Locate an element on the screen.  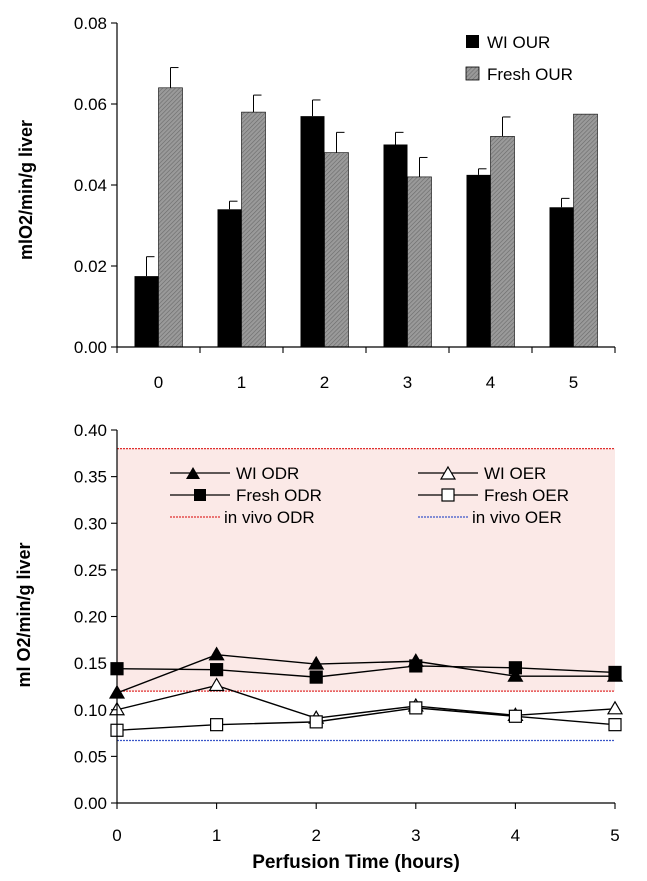
line-chart-x-tick-label: 5 is located at coordinates (614, 835).